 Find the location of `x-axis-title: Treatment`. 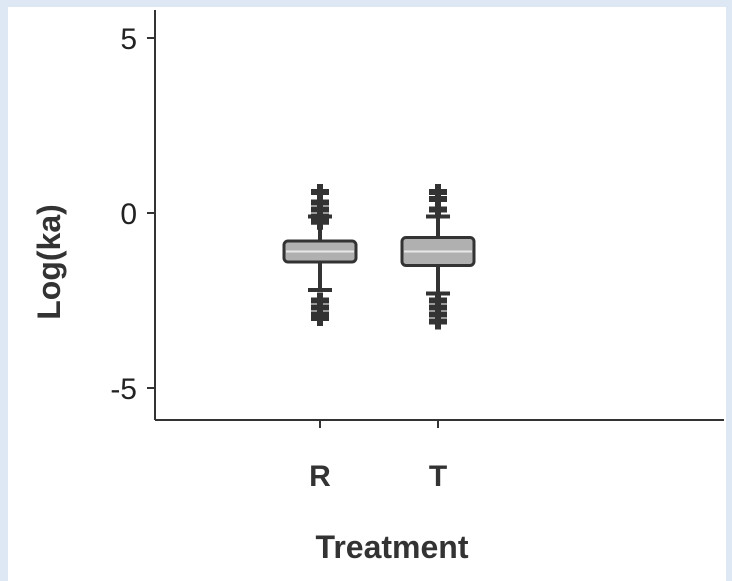

x-axis-title: Treatment is located at coordinates (392, 547).